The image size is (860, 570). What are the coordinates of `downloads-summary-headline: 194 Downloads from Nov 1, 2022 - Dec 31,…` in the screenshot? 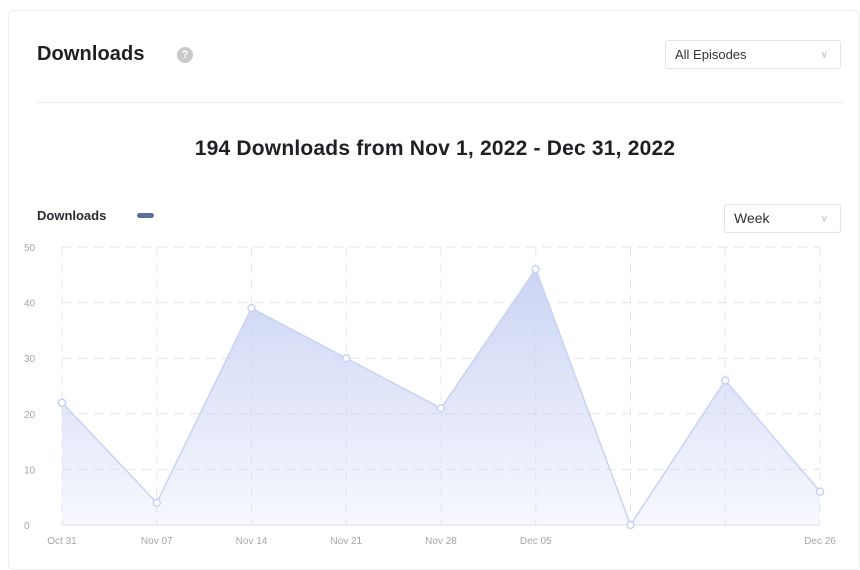 It's located at (435, 148).